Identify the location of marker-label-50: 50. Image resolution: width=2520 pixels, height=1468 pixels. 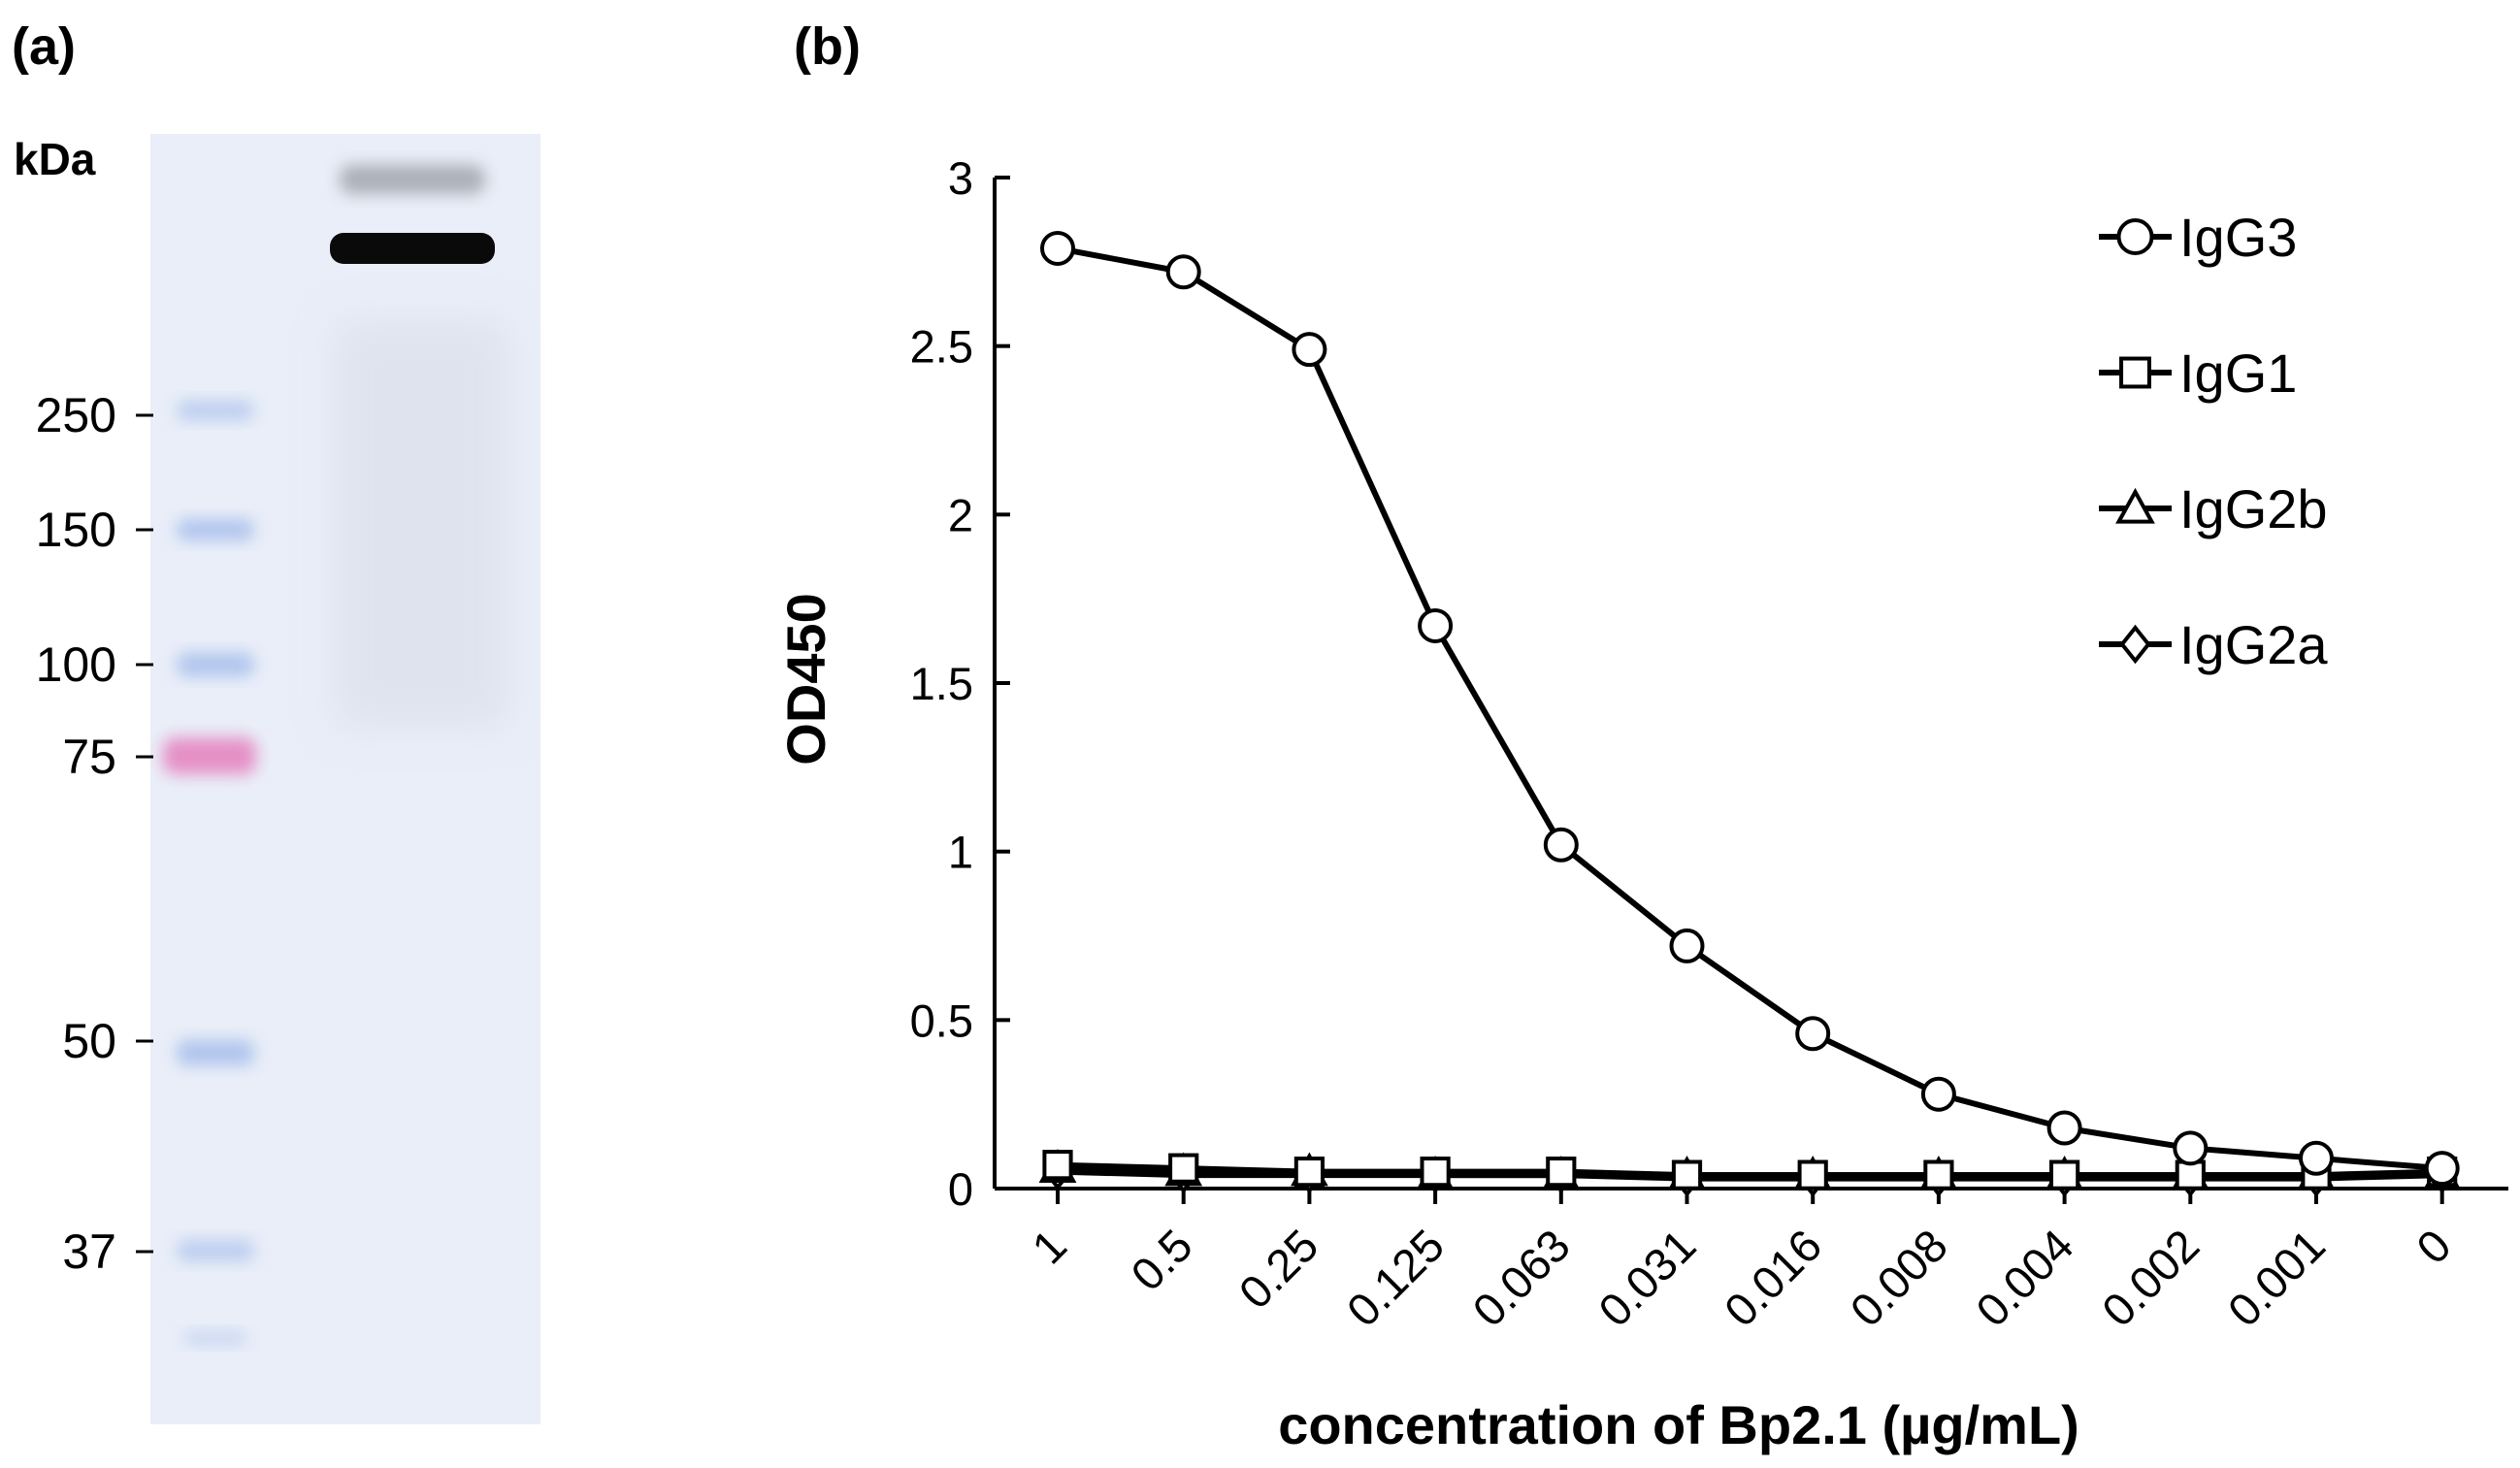
(89, 1041).